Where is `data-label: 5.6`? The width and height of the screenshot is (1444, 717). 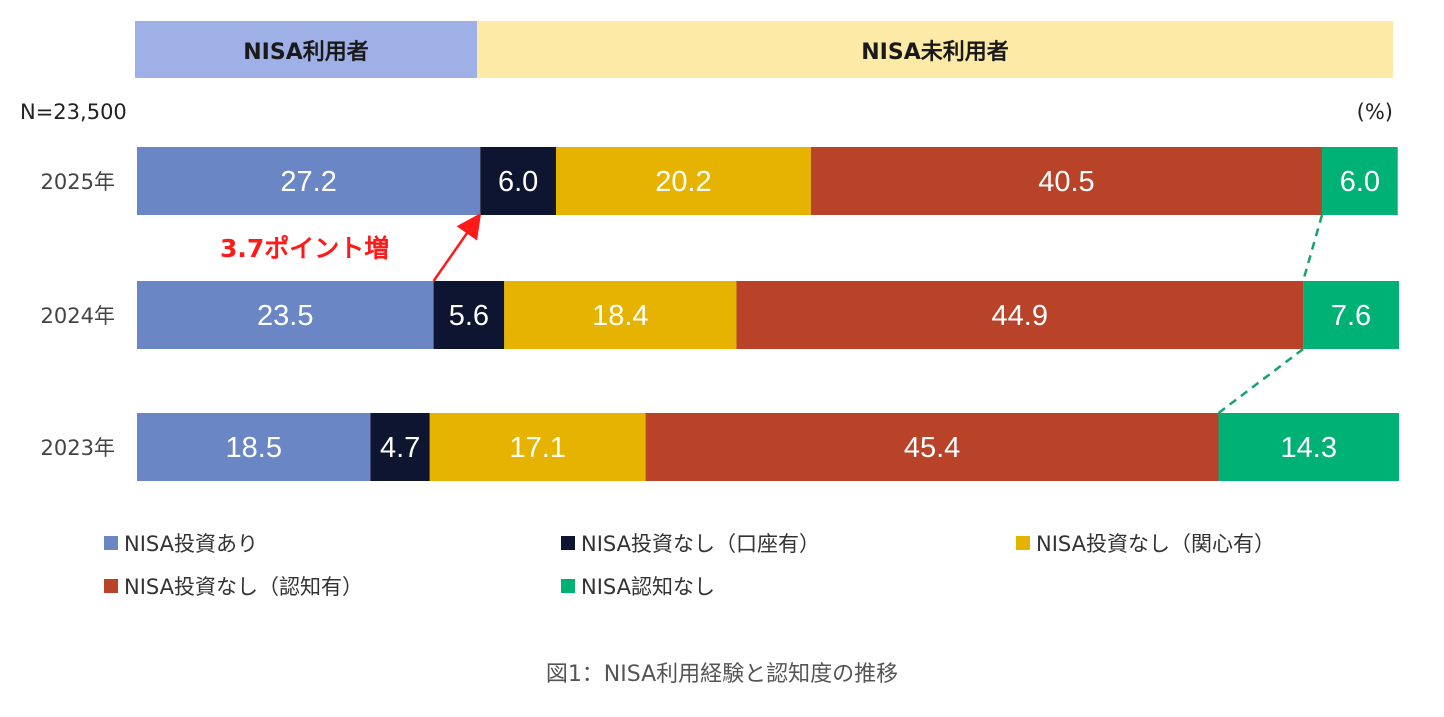 data-label: 5.6 is located at coordinates (469, 316).